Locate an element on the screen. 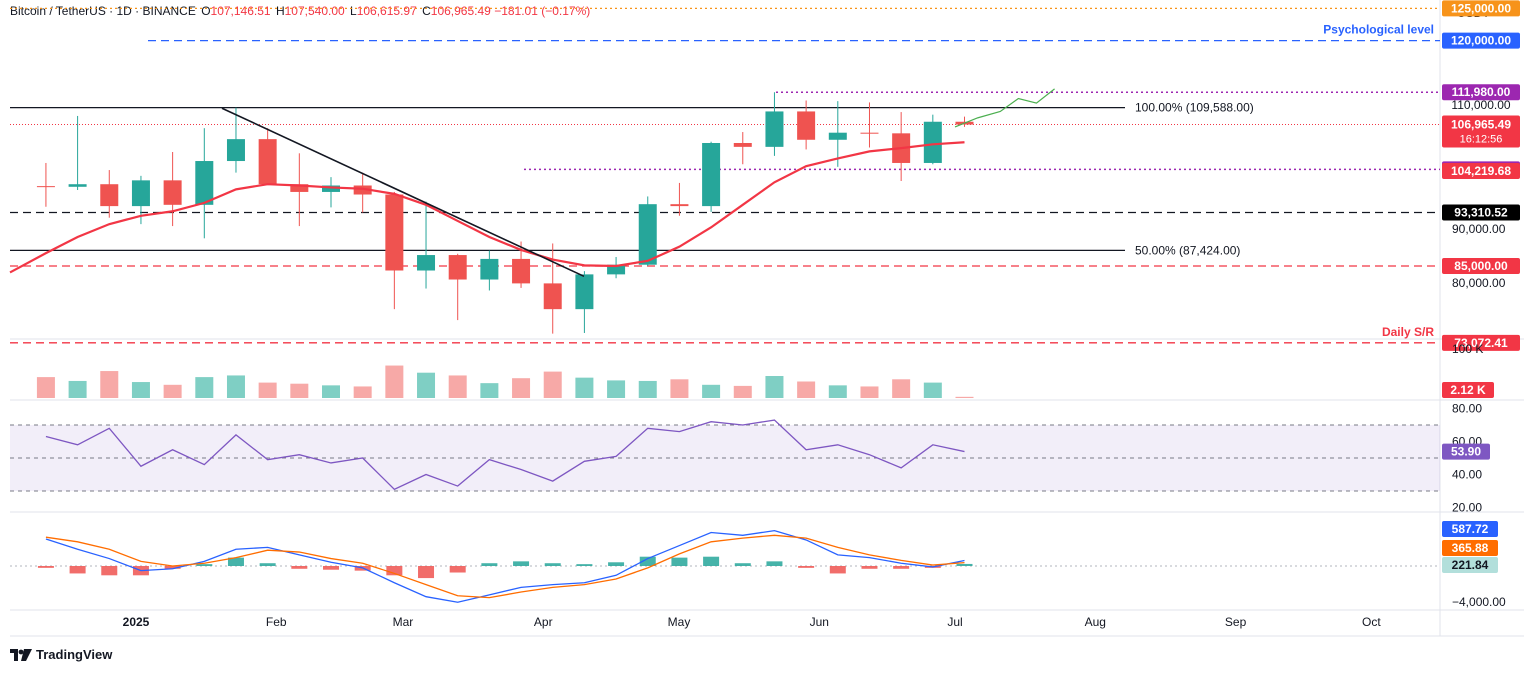  volume-tag is located at coordinates (1468, 390).